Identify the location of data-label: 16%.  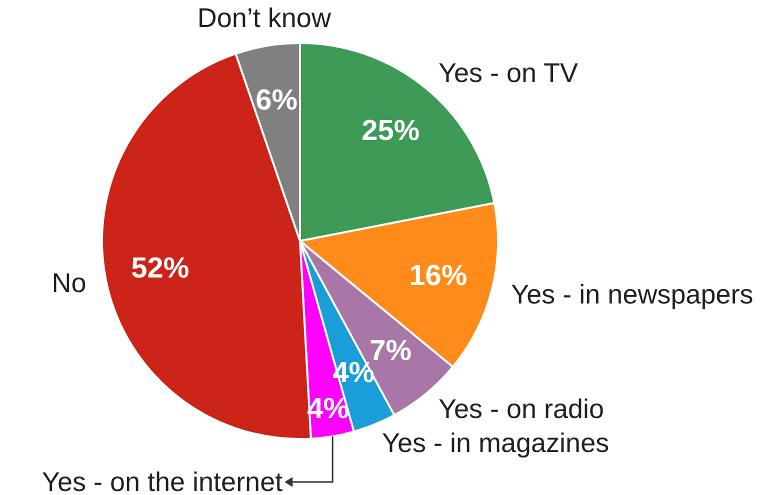
(438, 276).